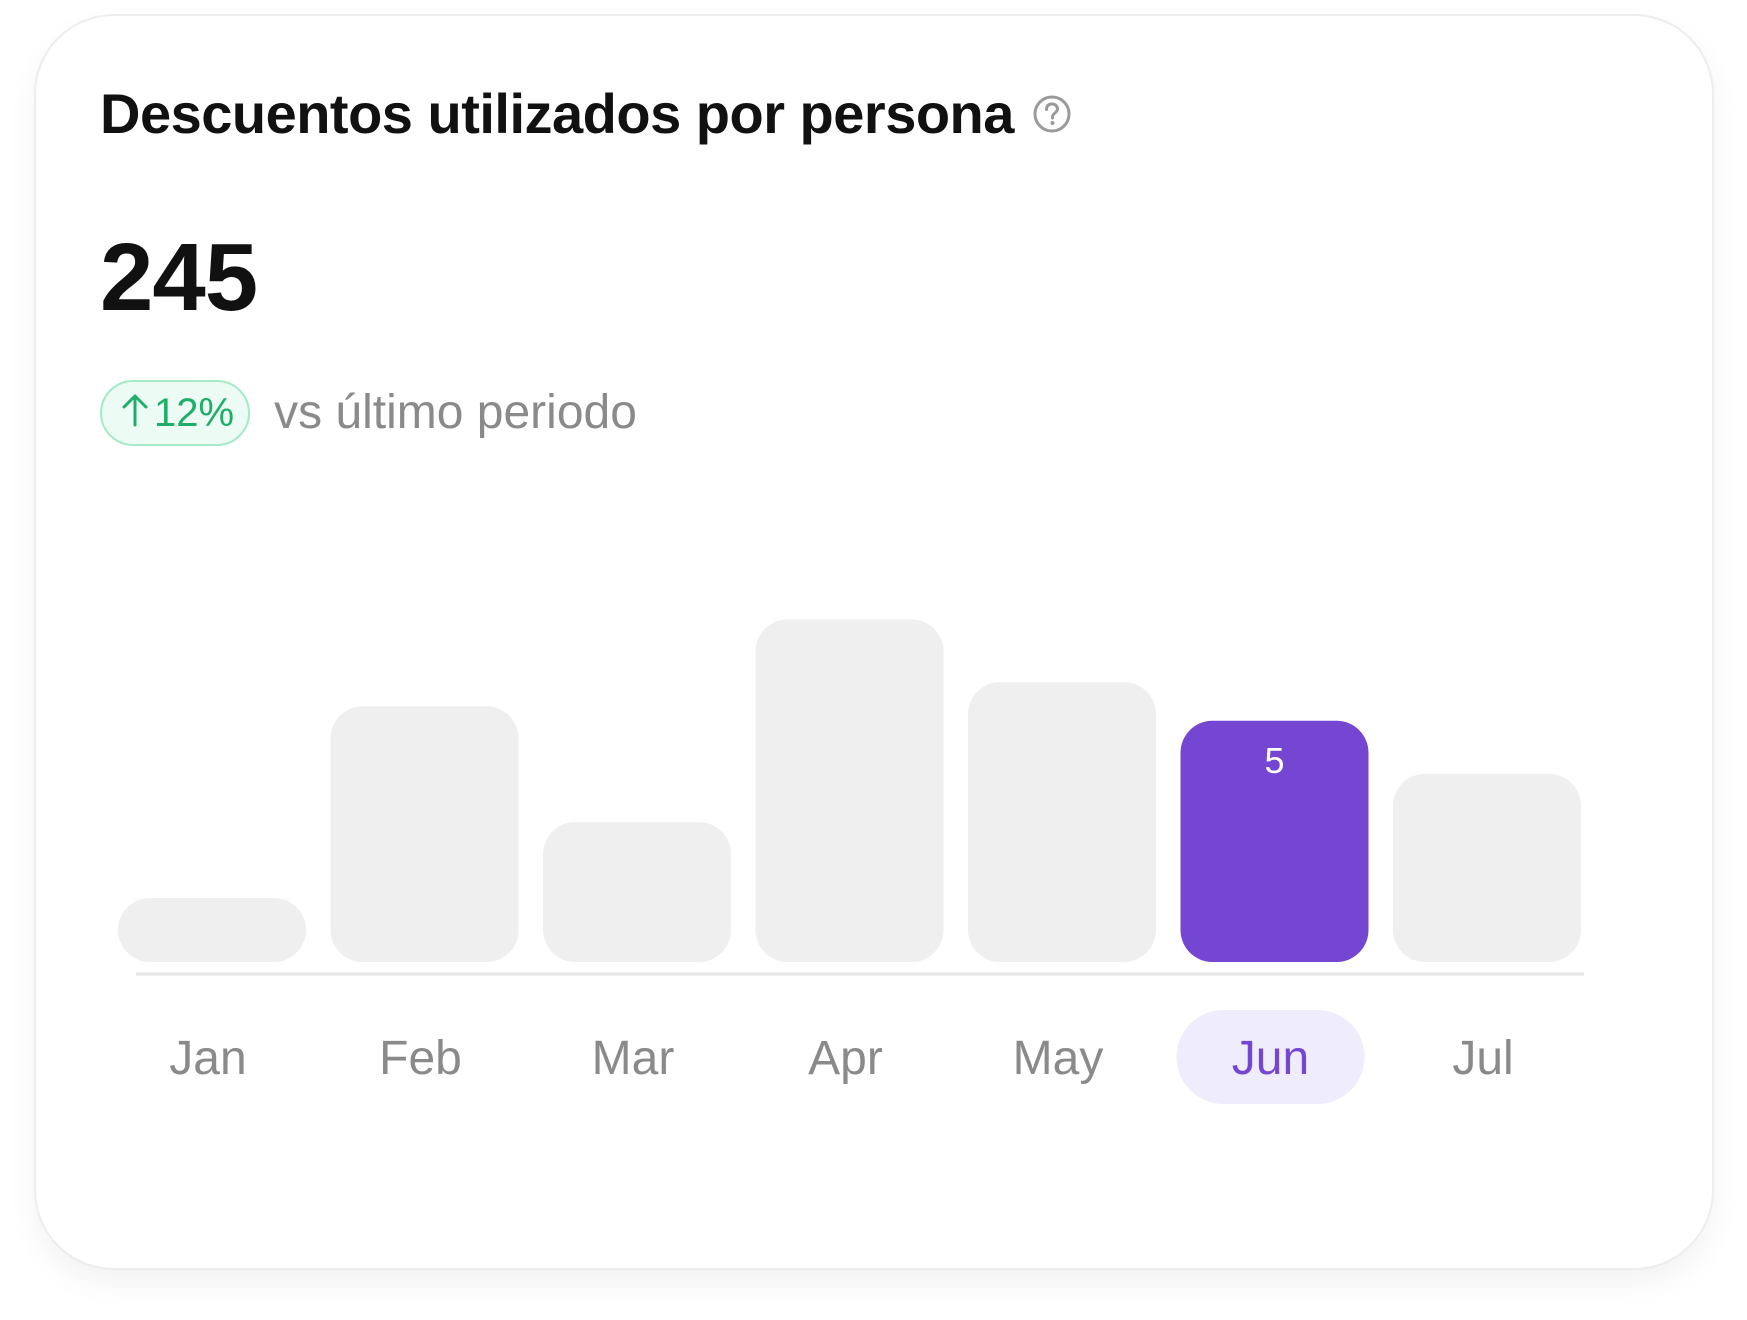 The height and width of the screenshot is (1320, 1747). What do you see at coordinates (1487, 867) in the screenshot?
I see `bar-jul` at bounding box center [1487, 867].